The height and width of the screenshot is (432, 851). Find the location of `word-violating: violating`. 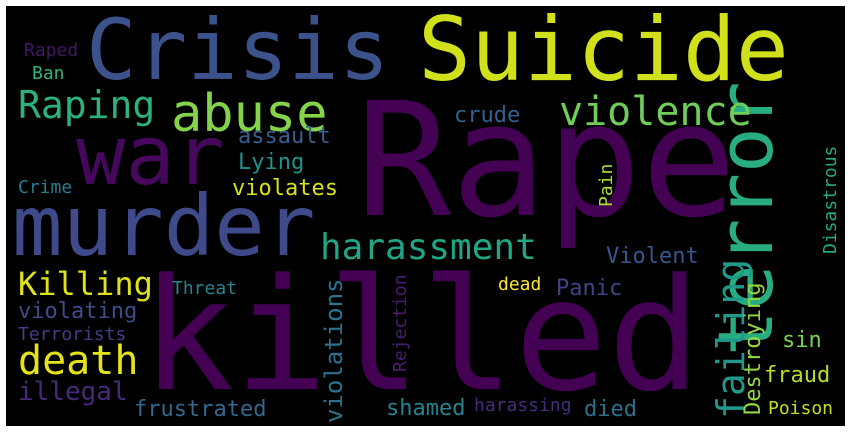

word-violating: violating is located at coordinates (78, 311).